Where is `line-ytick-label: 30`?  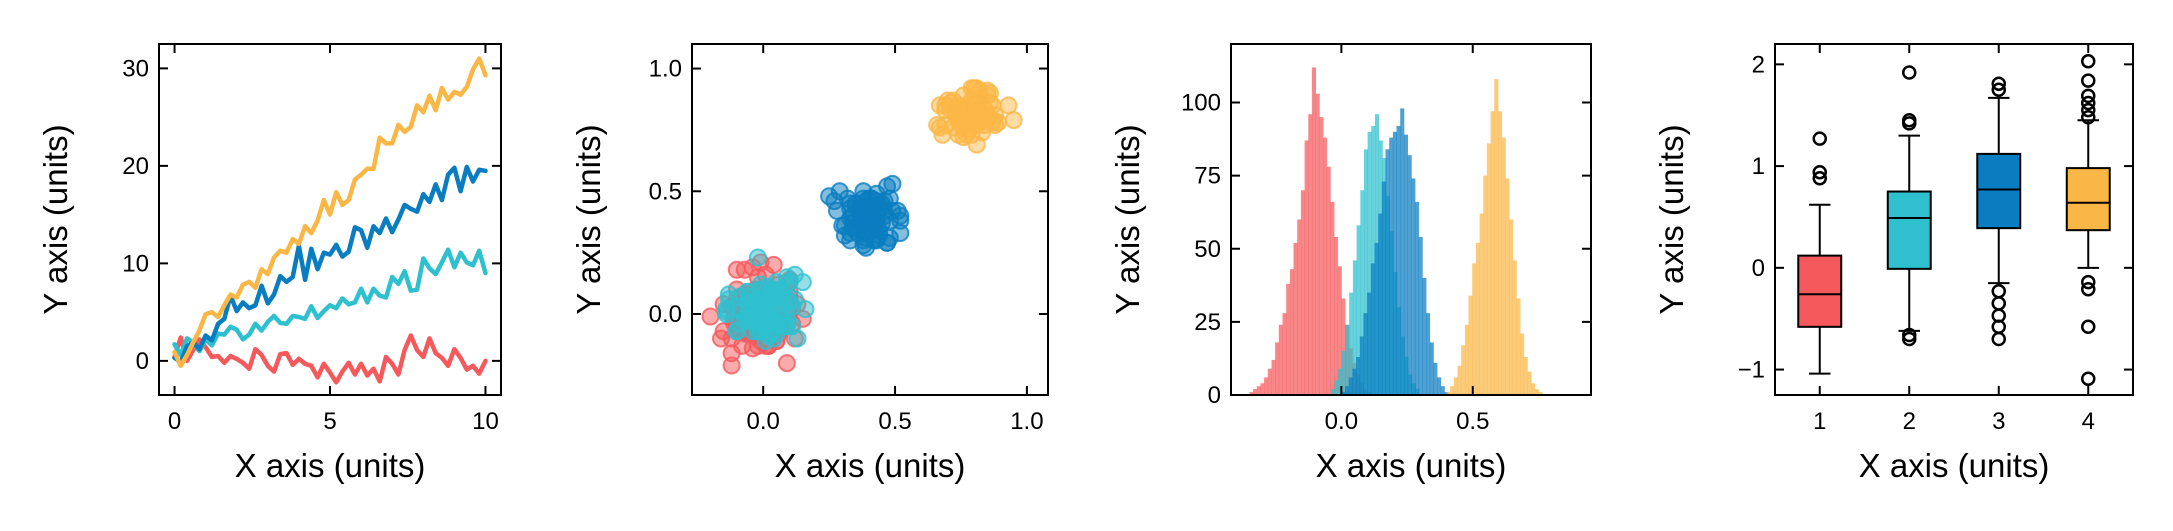 line-ytick-label: 30 is located at coordinates (135, 68).